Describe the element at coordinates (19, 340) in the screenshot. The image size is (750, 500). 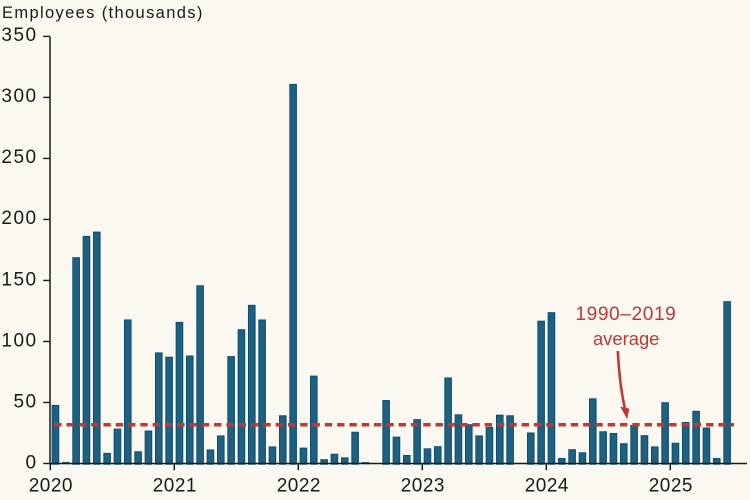
I see `svg-text: 100` at that location.